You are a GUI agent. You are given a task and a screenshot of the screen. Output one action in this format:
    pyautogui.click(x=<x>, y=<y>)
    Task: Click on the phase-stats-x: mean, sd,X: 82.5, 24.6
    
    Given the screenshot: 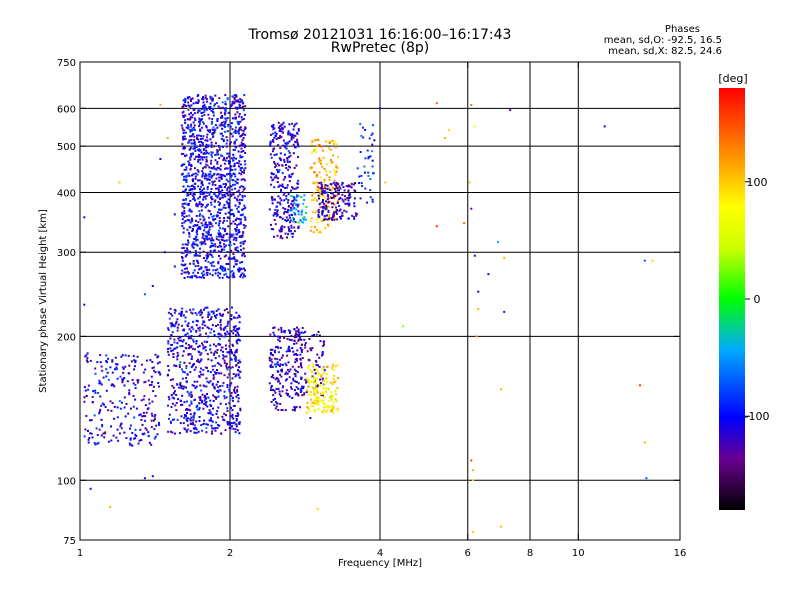 What is the action you would take?
    pyautogui.click(x=665, y=51)
    